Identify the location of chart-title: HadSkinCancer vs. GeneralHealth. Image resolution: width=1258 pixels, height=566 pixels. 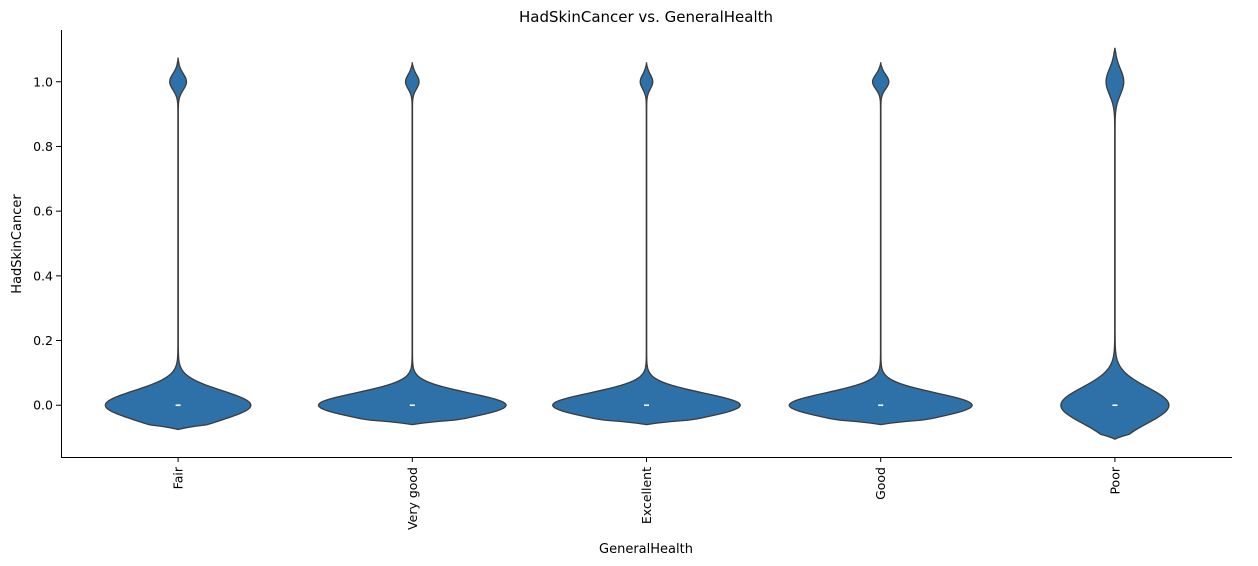
(646, 17).